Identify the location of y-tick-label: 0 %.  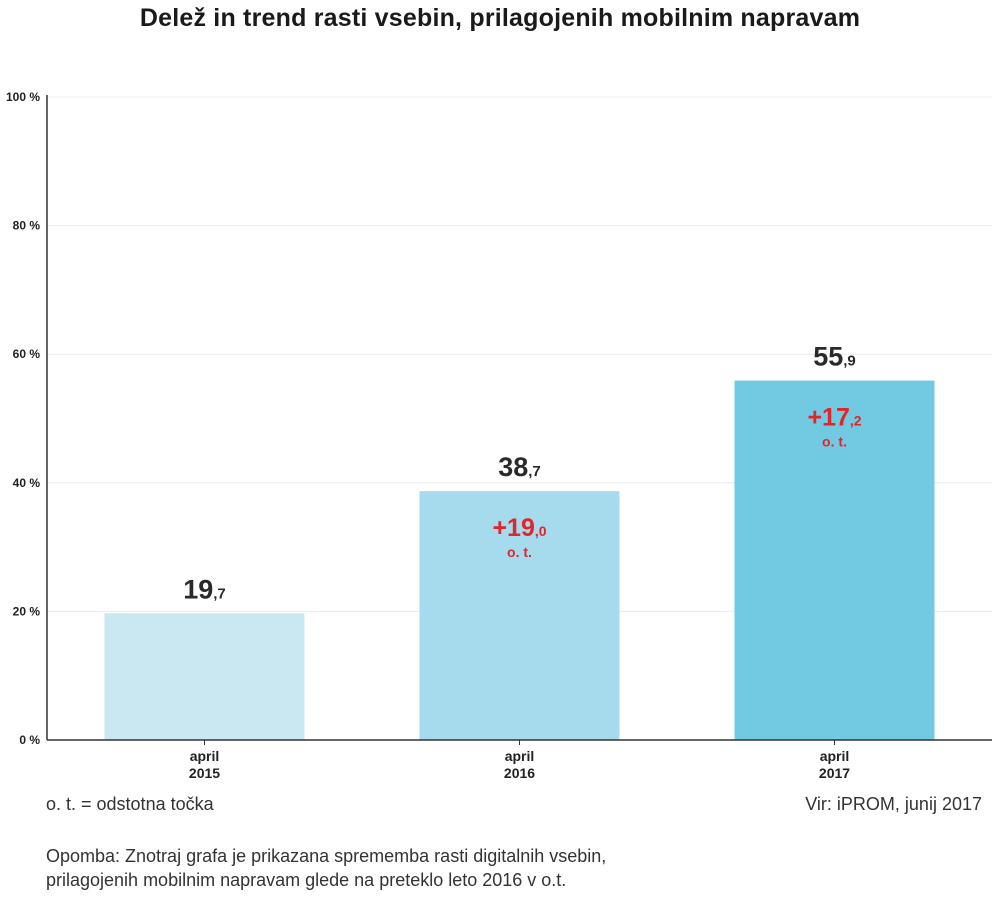
(29, 740).